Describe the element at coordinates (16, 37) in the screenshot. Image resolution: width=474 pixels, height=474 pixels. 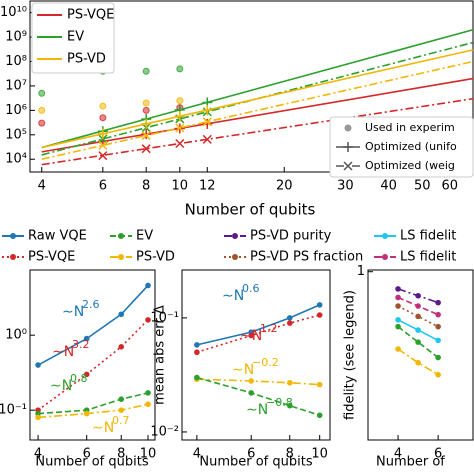
I see `y-tick-label: 10⁹` at that location.